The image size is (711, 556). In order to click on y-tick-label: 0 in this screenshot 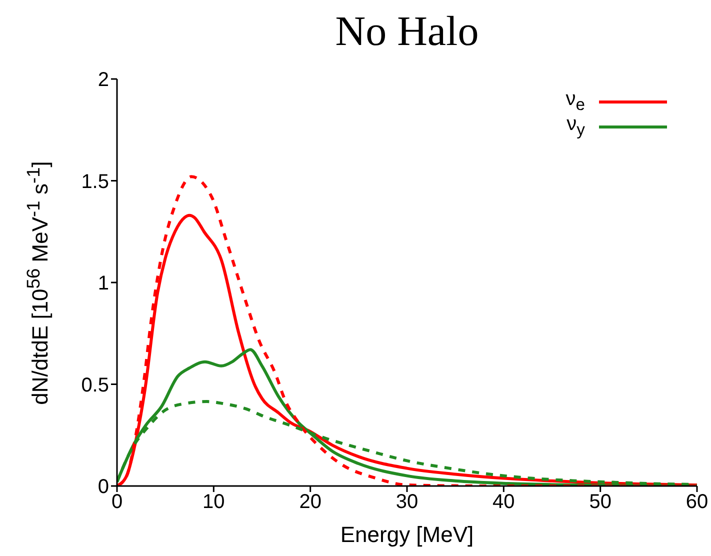, I will do `click(103, 487)`.